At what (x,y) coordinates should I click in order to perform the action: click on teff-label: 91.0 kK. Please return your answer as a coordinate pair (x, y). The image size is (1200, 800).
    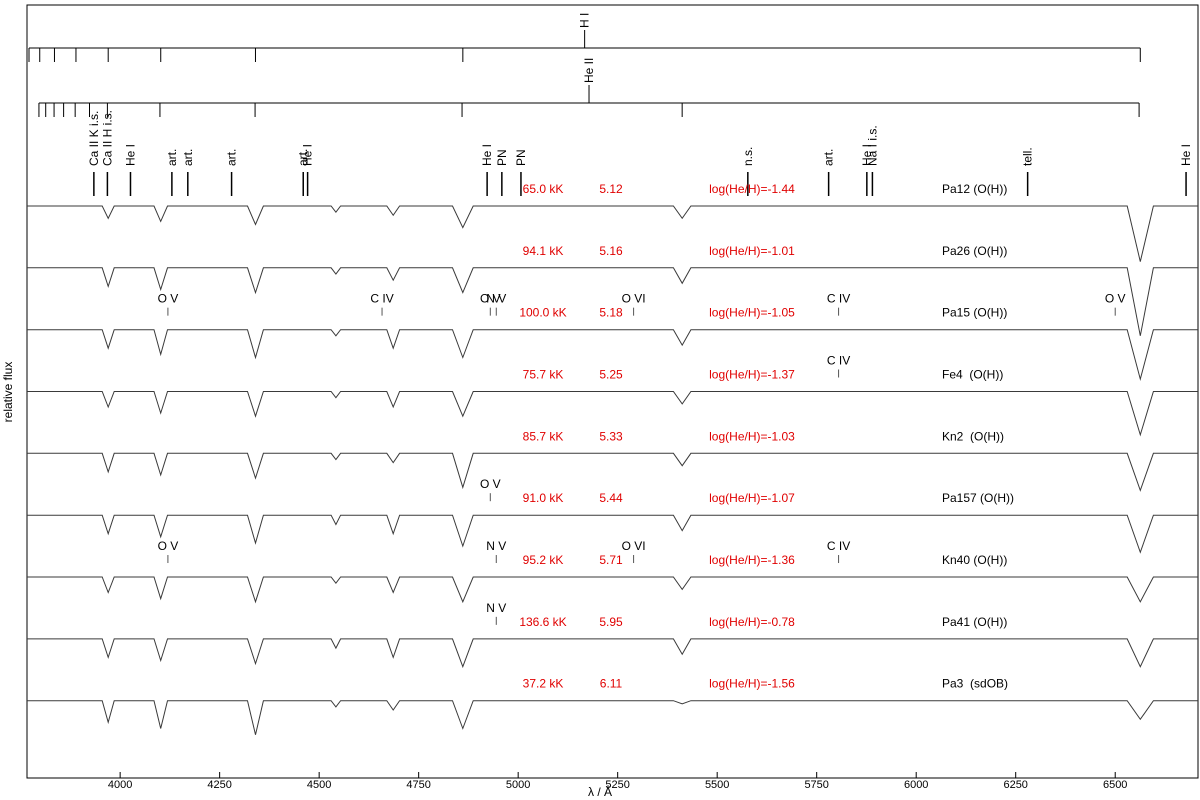
    Looking at the image, I should click on (543, 498).